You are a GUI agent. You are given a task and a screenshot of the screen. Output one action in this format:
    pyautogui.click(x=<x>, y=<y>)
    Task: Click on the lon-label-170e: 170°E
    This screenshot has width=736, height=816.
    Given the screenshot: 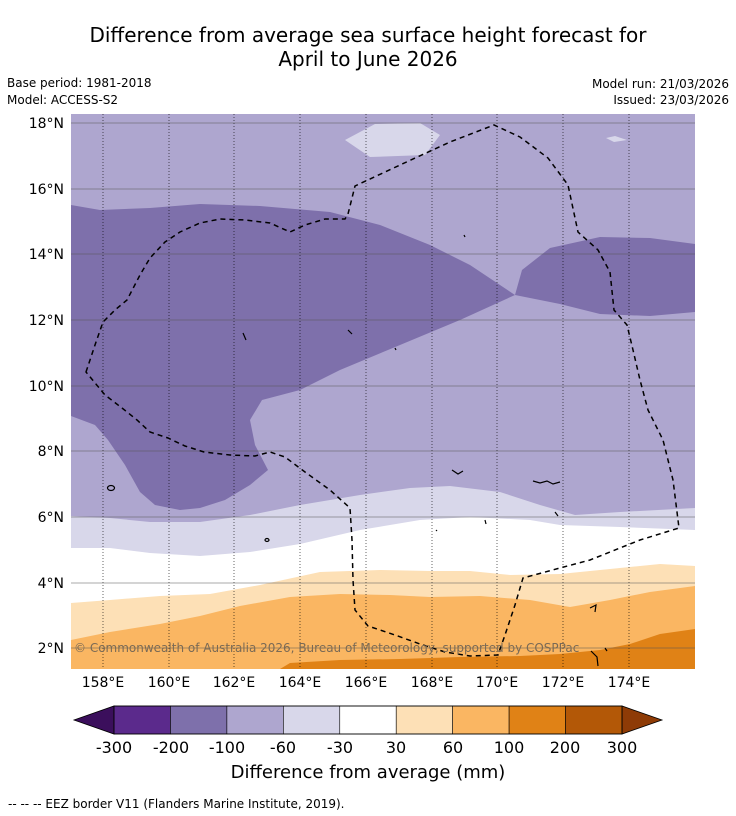 What is the action you would take?
    pyautogui.click(x=497, y=683)
    